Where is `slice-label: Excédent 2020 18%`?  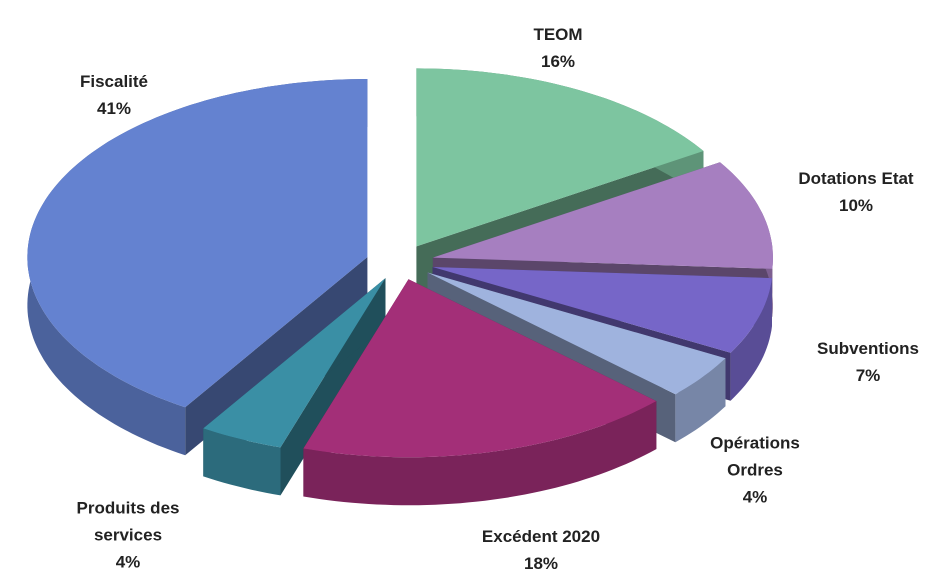
slice-label: Excédent 2020 18% is located at coordinates (541, 550).